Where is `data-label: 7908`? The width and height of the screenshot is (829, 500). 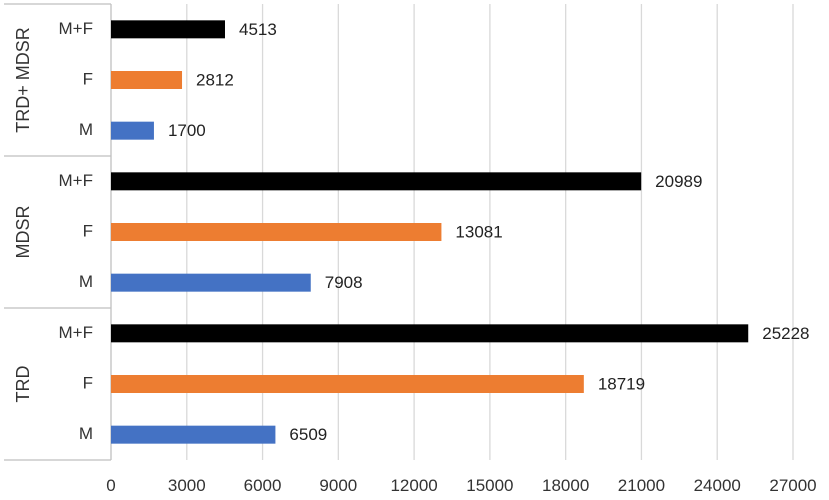 data-label: 7908 is located at coordinates (344, 282).